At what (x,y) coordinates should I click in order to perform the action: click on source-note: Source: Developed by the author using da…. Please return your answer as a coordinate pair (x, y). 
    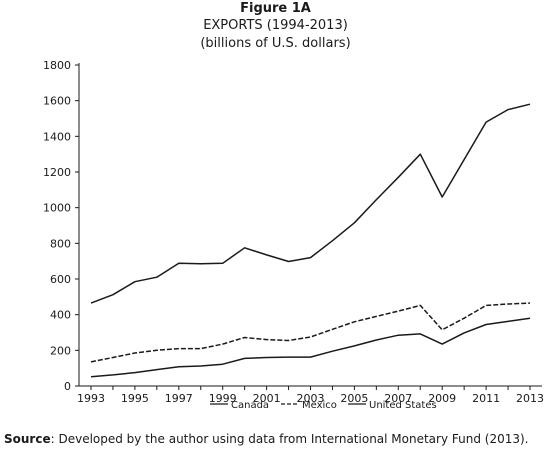
    Looking at the image, I should click on (266, 439).